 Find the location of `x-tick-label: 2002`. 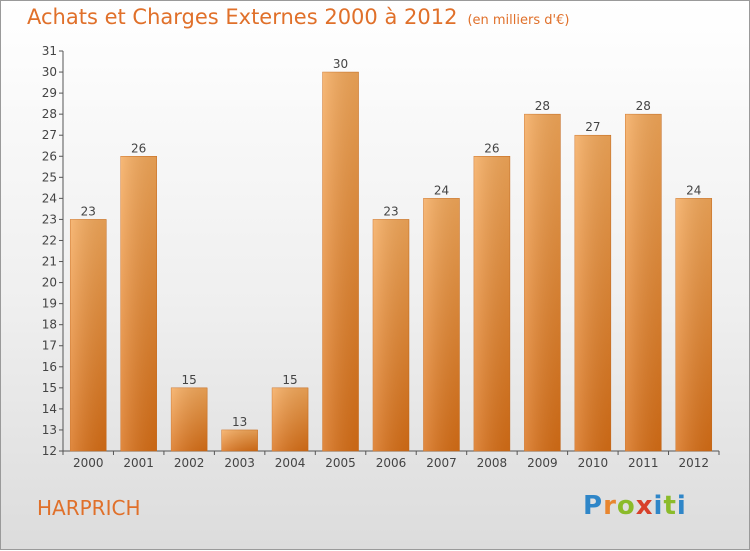

x-tick-label: 2002 is located at coordinates (189, 463).